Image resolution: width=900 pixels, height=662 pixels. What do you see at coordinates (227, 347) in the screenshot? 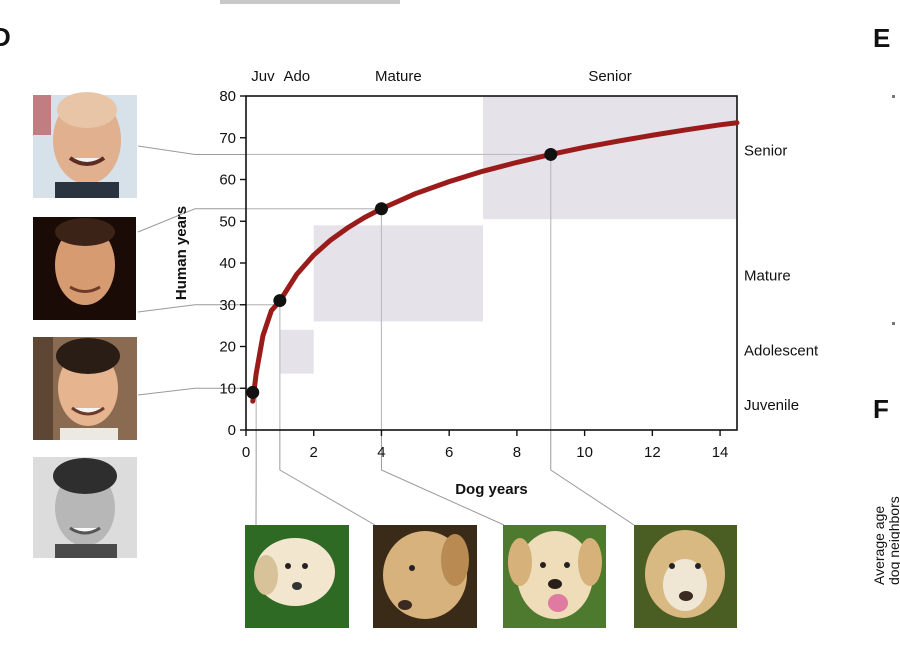
I see `y-tick-label: 20` at bounding box center [227, 347].